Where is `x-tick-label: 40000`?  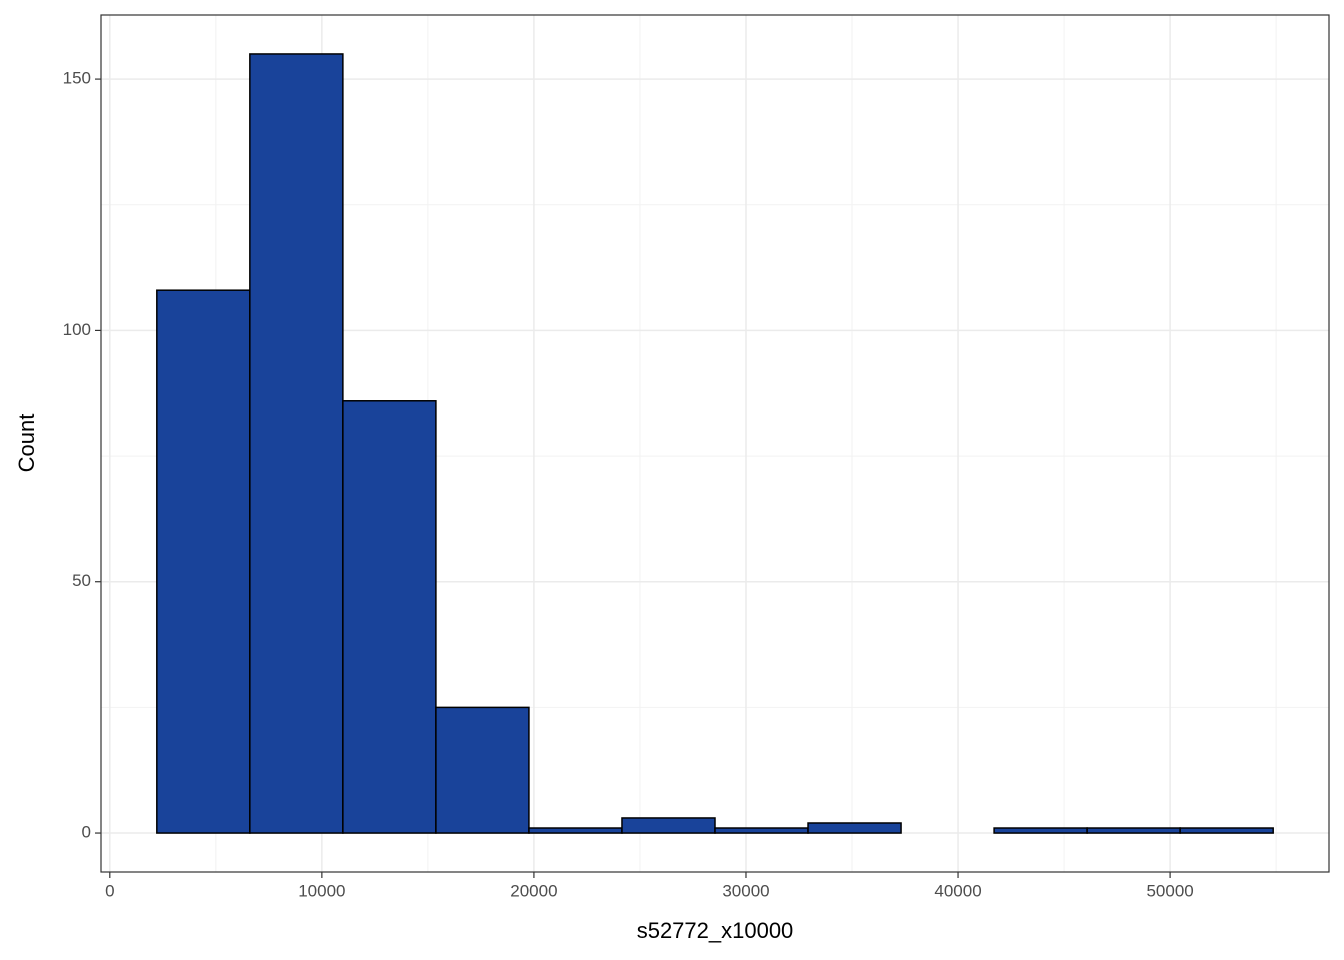
x-tick-label: 40000 is located at coordinates (957, 890).